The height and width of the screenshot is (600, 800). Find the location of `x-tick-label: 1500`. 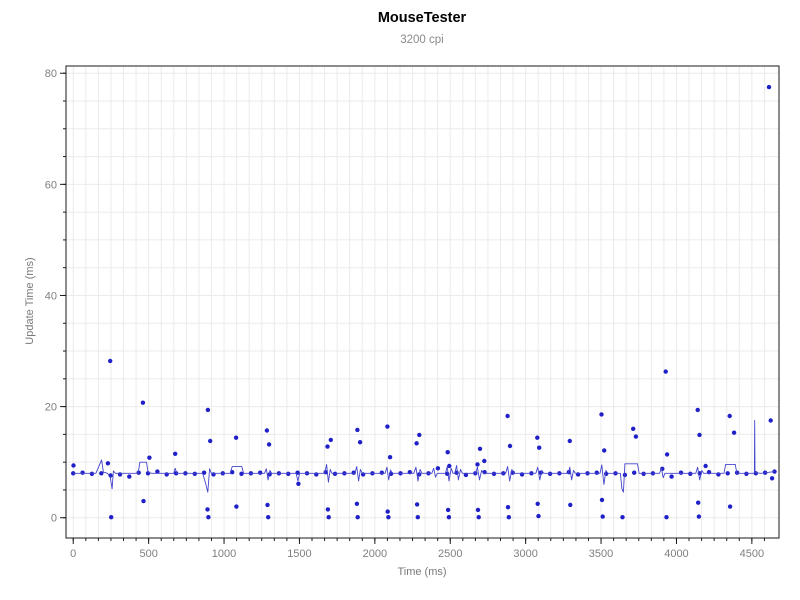

x-tick-label: 1500 is located at coordinates (299, 554).